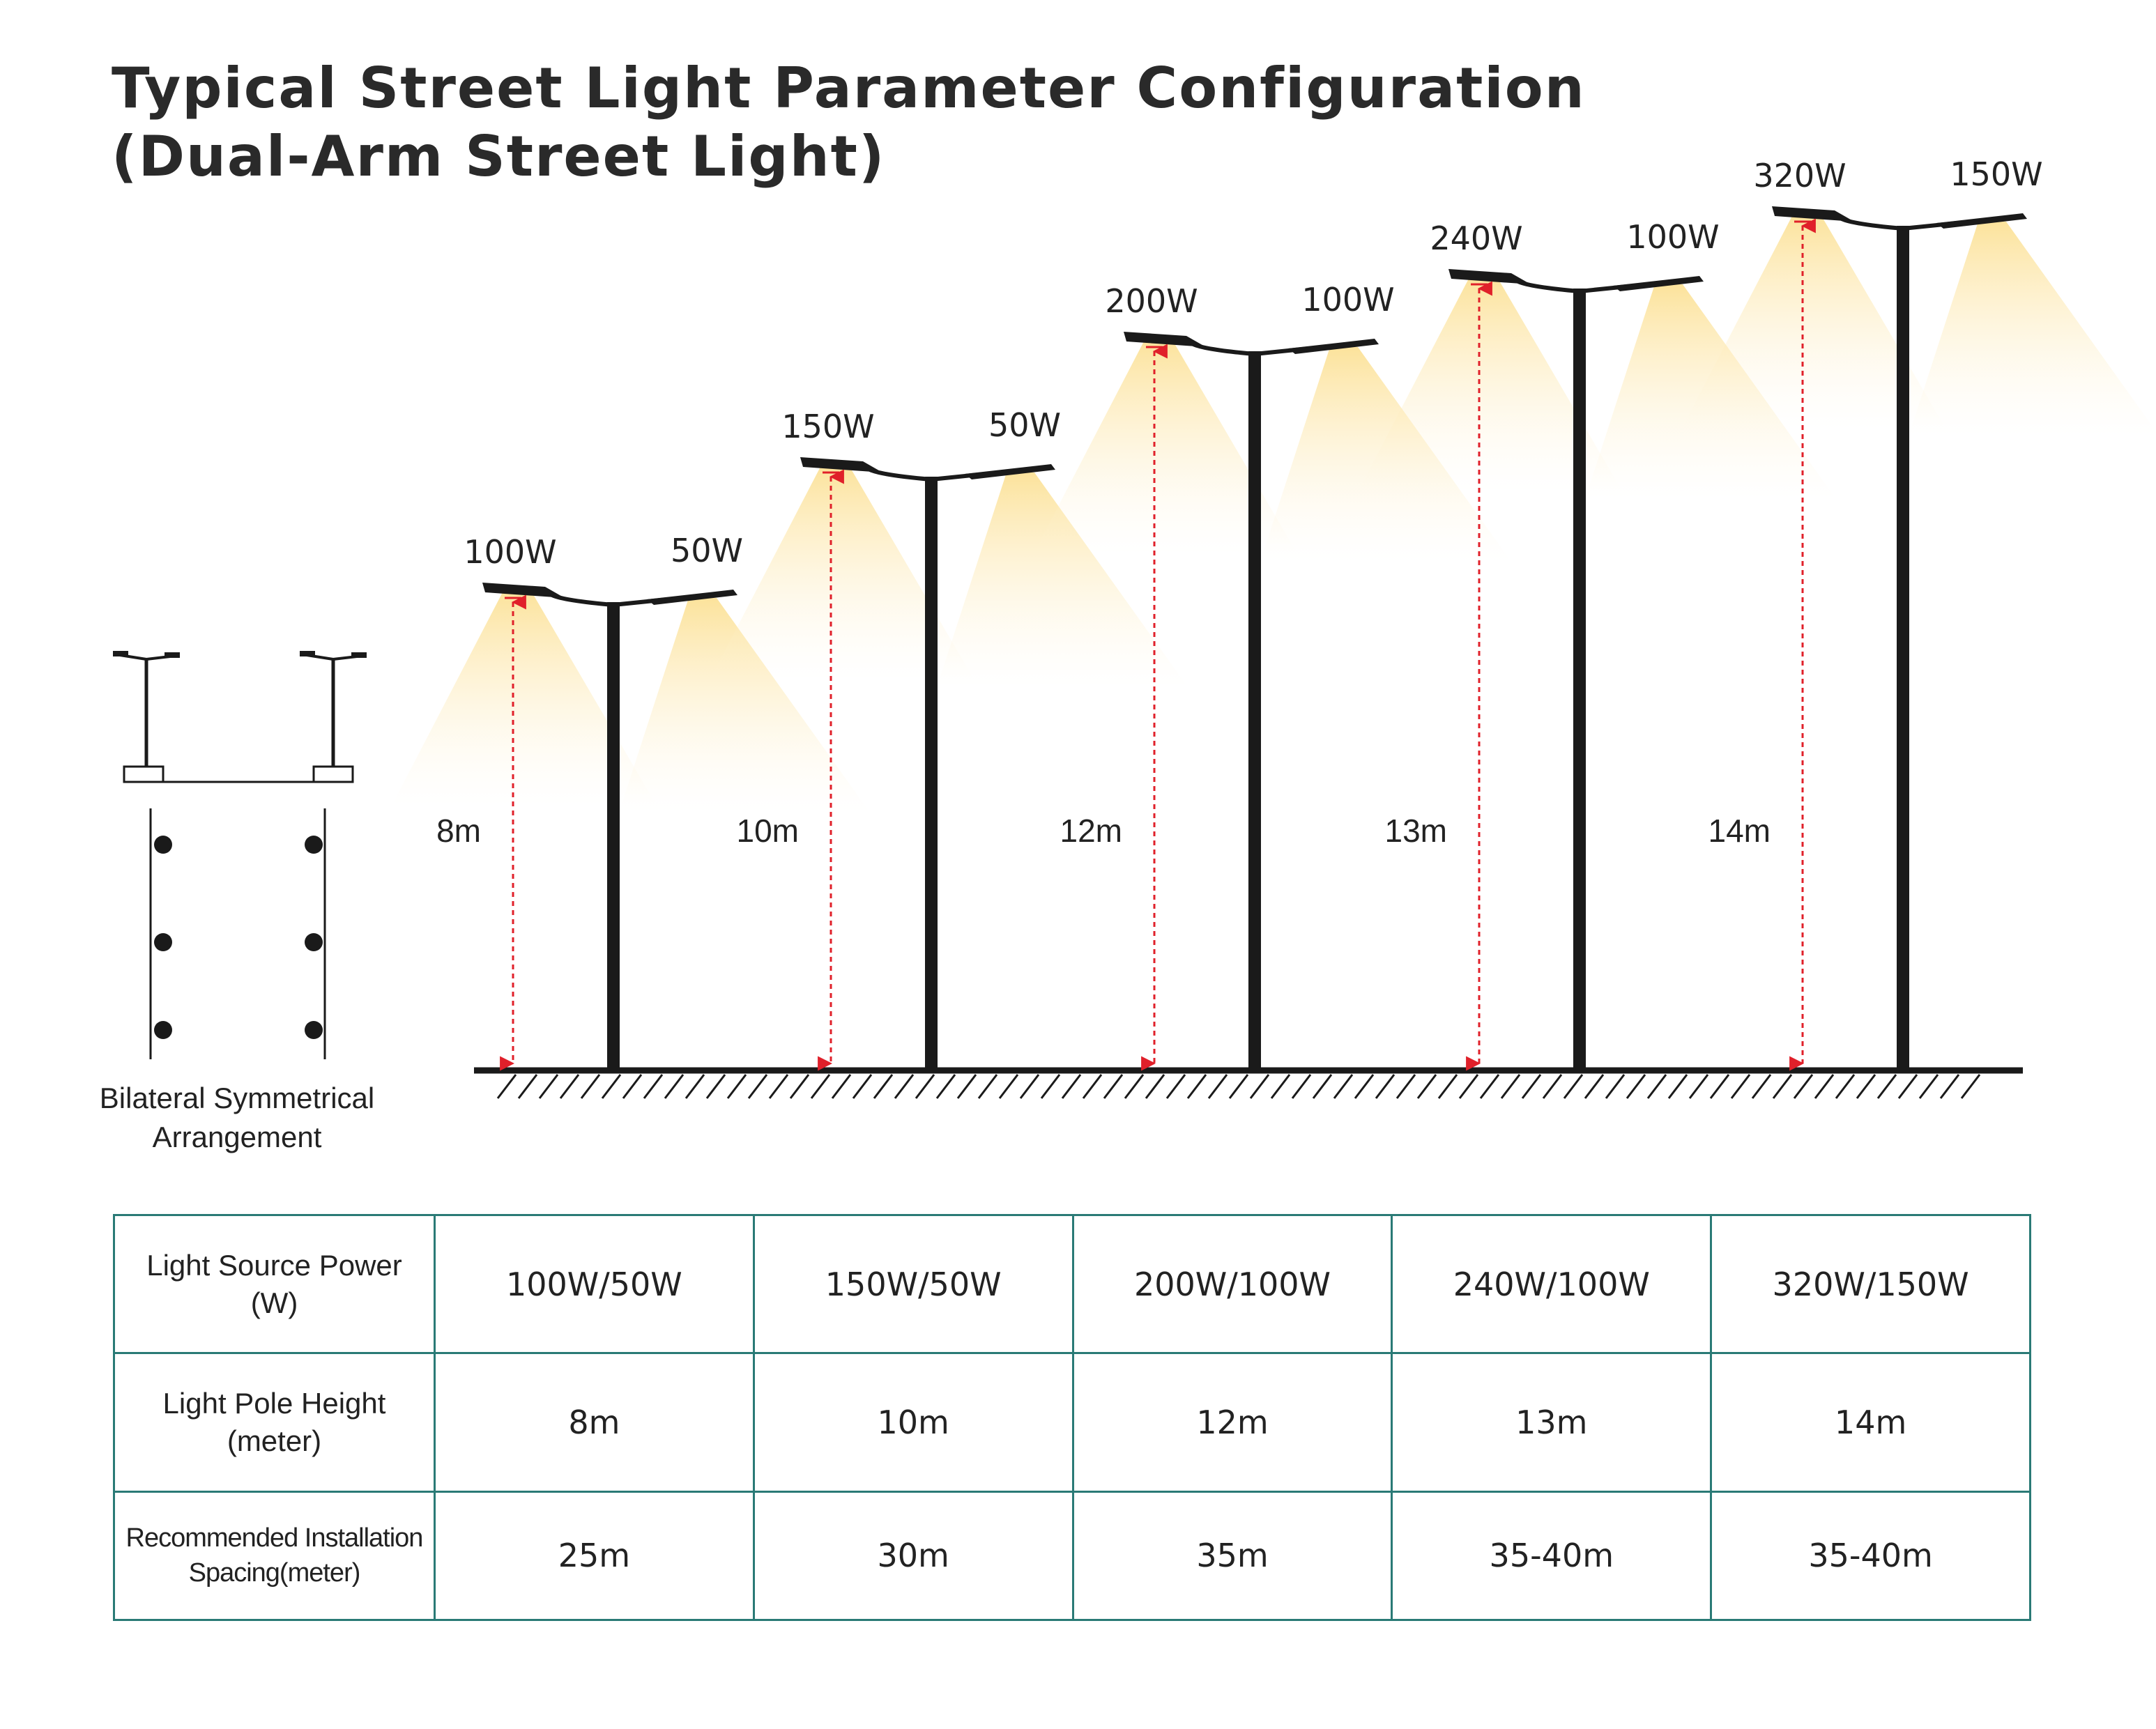 Image resolution: width=2156 pixels, height=1729 pixels. What do you see at coordinates (1552, 1284) in the screenshot?
I see `table-cell: 240W/100W` at bounding box center [1552, 1284].